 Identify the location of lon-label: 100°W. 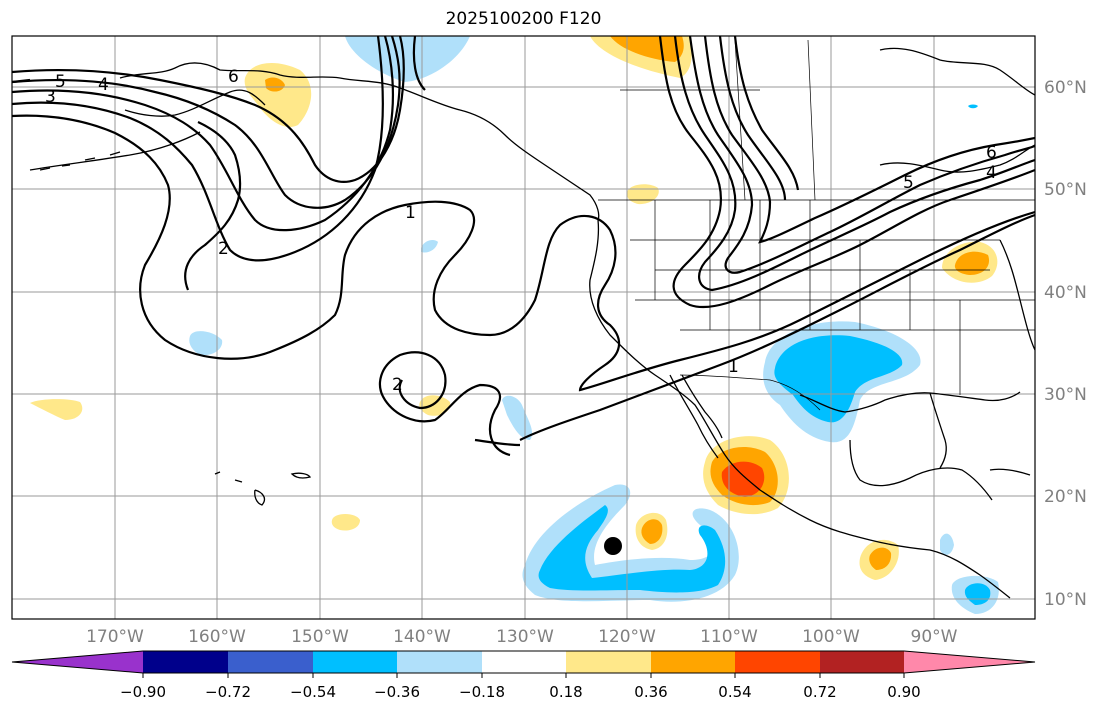
(831, 637).